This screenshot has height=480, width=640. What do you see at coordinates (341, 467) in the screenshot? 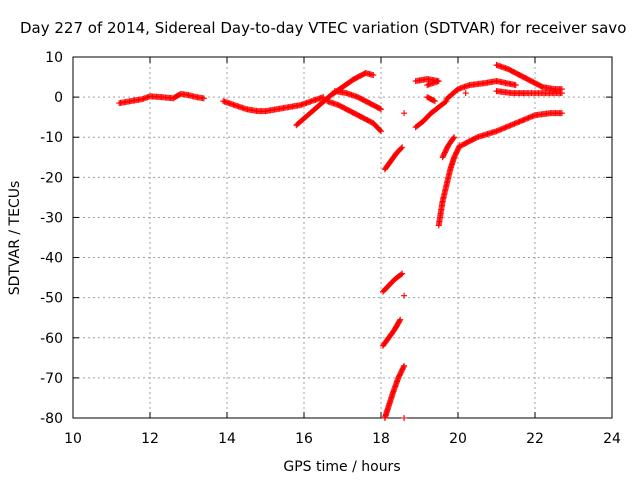
I see `x-axis-title: GPS time / hours` at bounding box center [341, 467].